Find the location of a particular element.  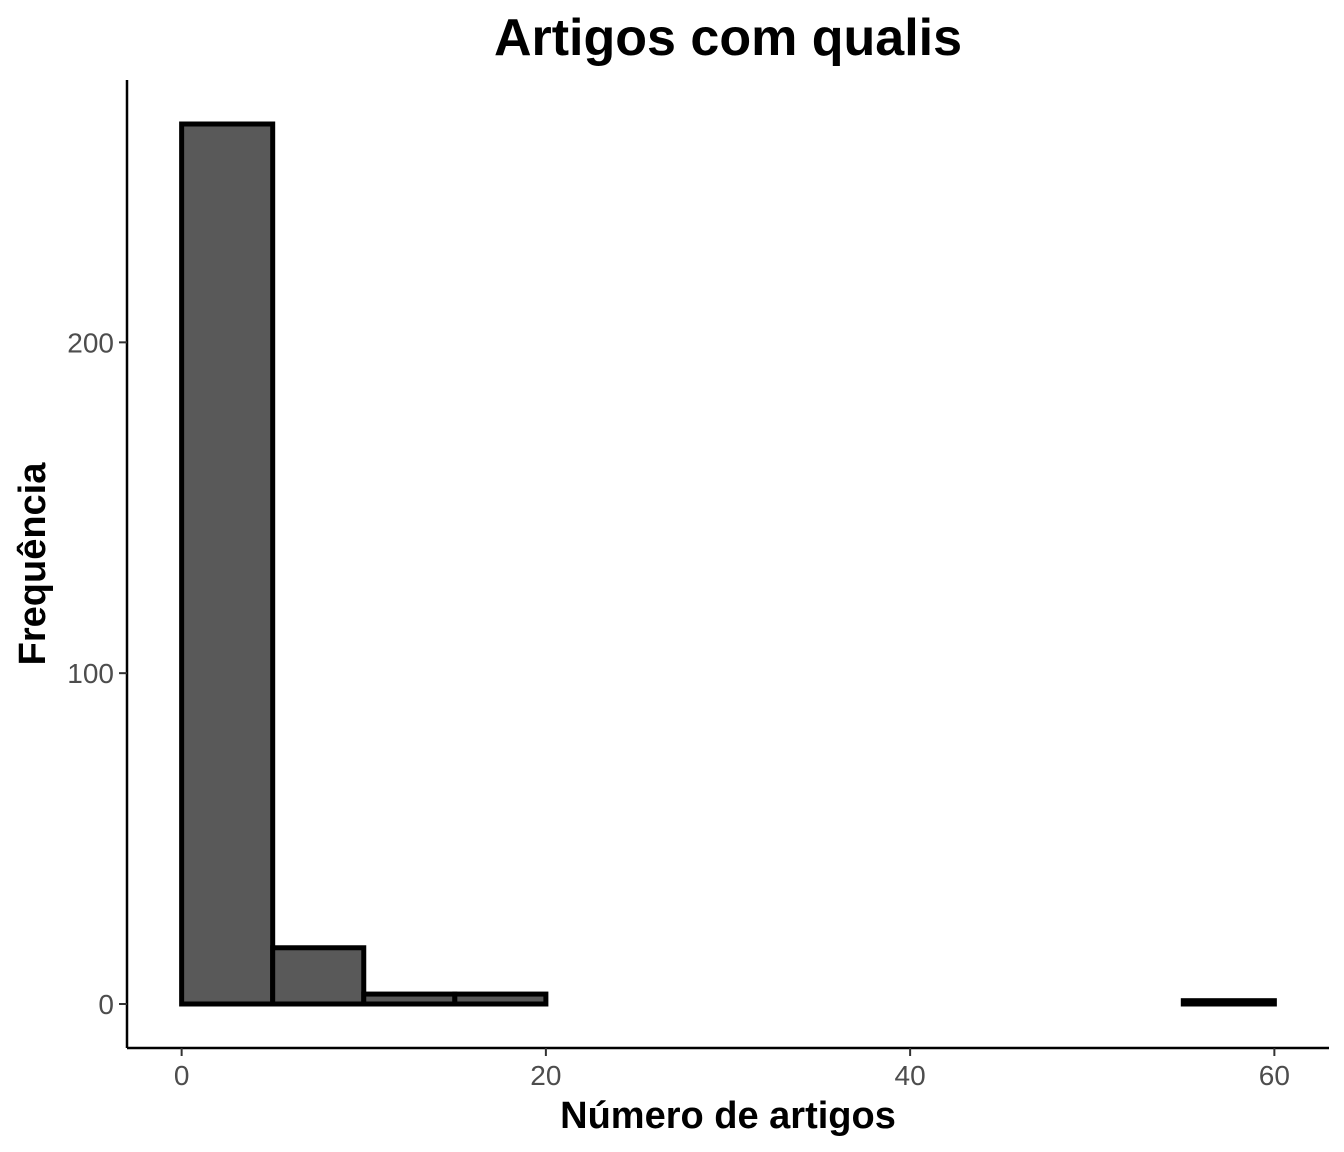

y-ticks-group: 0 100 200 is located at coordinates (97, 673).